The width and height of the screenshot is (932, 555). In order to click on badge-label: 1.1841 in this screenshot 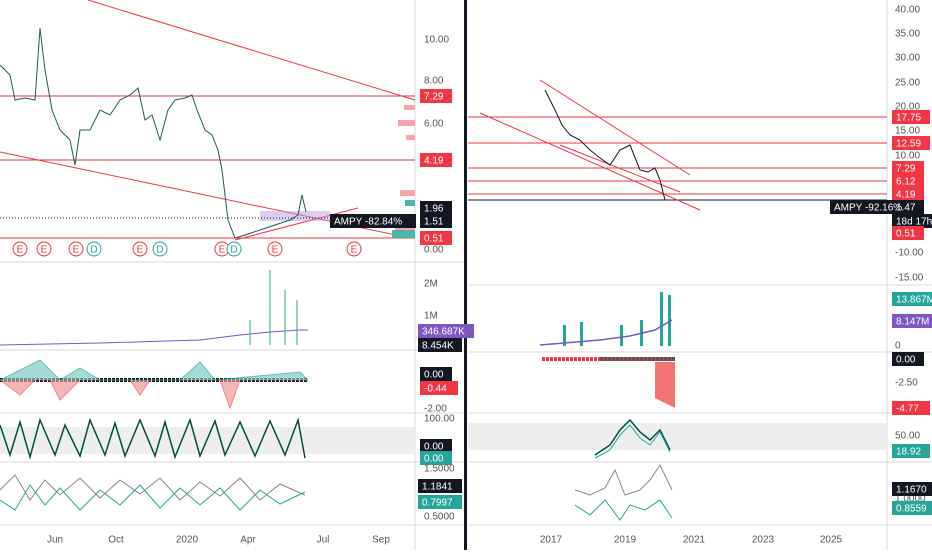, I will do `click(437, 487)`.